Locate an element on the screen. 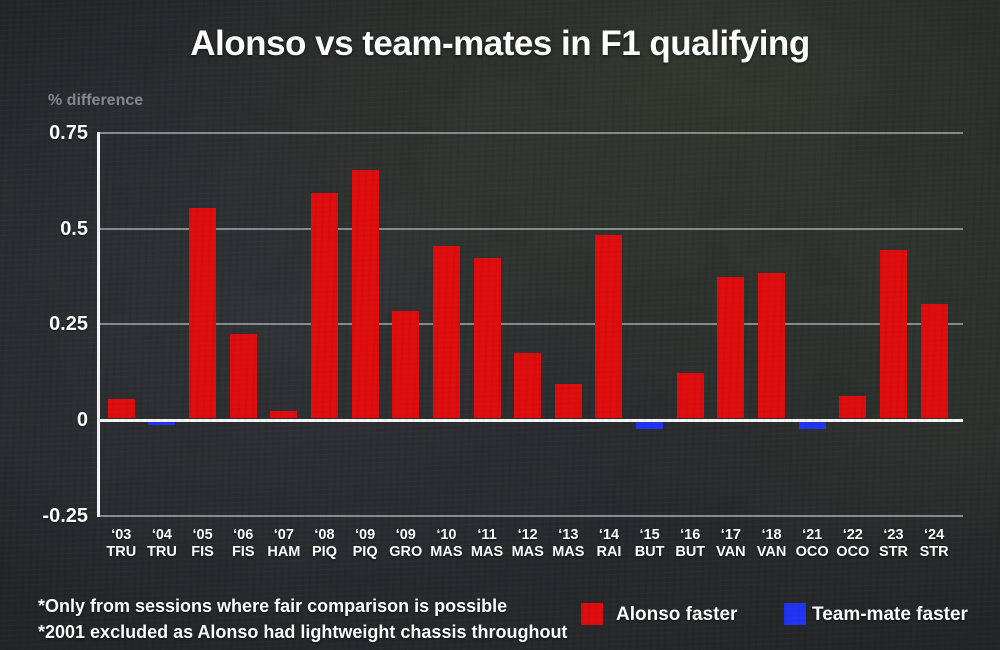 This screenshot has height=650, width=1000. bar-11-MAS is located at coordinates (487, 338).